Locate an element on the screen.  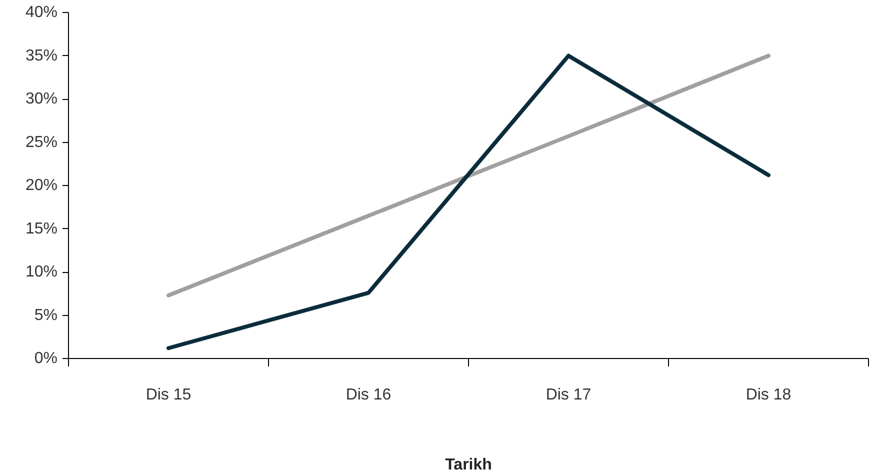
x-tick-label: Dis 16 is located at coordinates (369, 395).